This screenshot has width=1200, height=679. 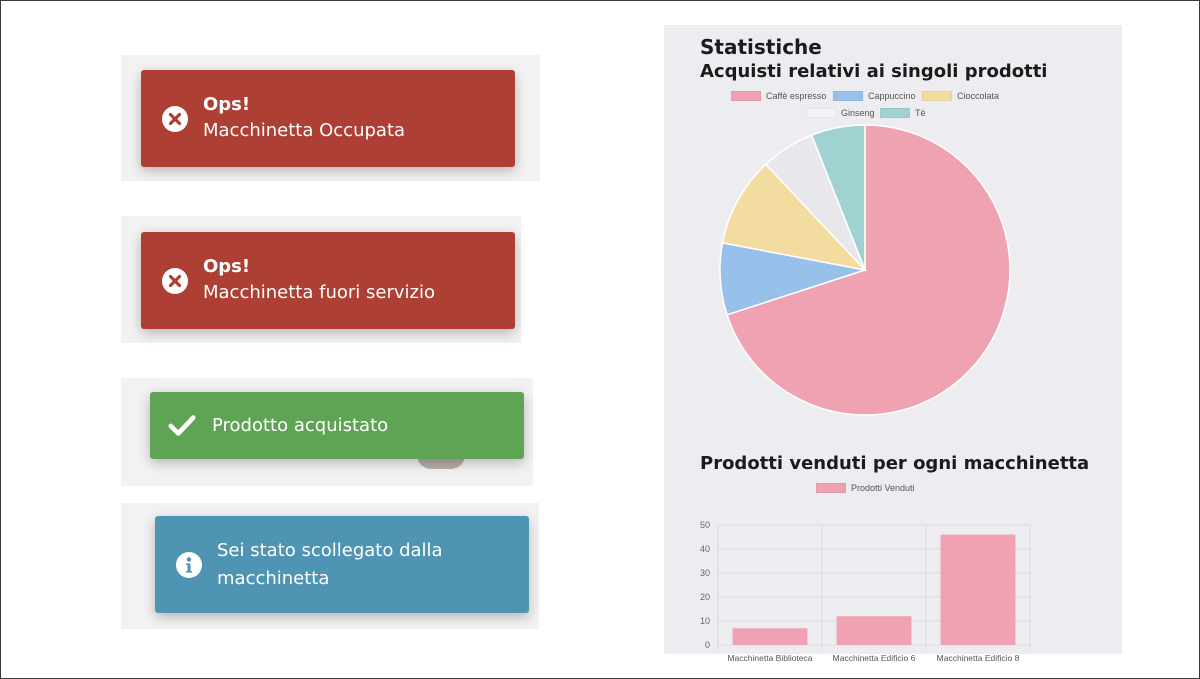 I want to click on pie-chart, so click(x=865, y=270).